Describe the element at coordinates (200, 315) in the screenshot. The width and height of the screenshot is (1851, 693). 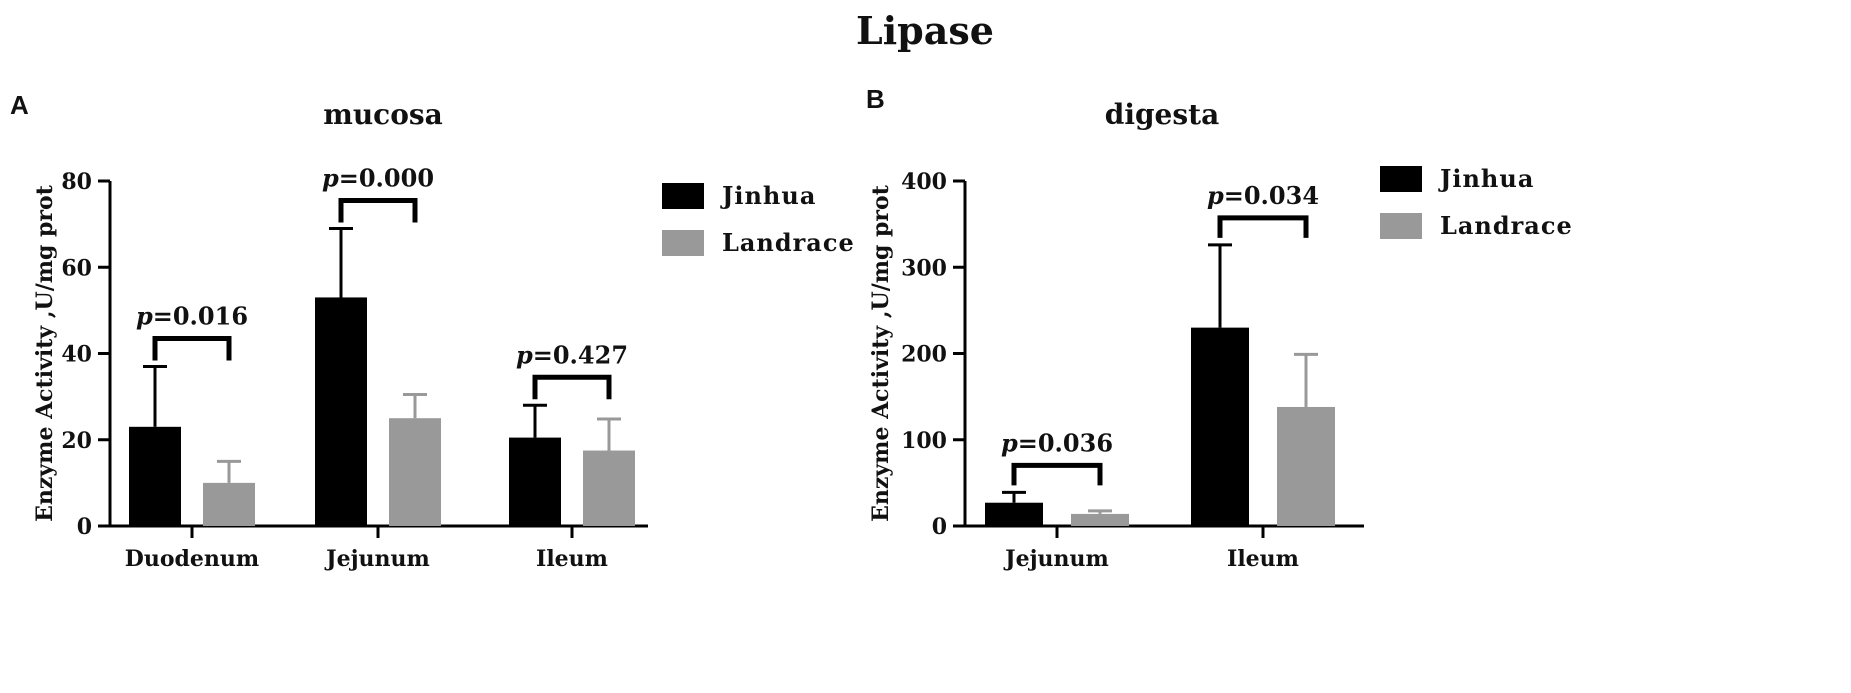
I see `p-value: =0.016` at that location.